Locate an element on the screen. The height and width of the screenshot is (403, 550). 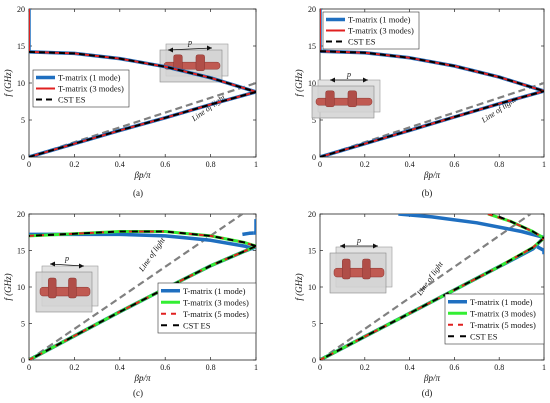
panel-caption: (c) is located at coordinates (138, 393).